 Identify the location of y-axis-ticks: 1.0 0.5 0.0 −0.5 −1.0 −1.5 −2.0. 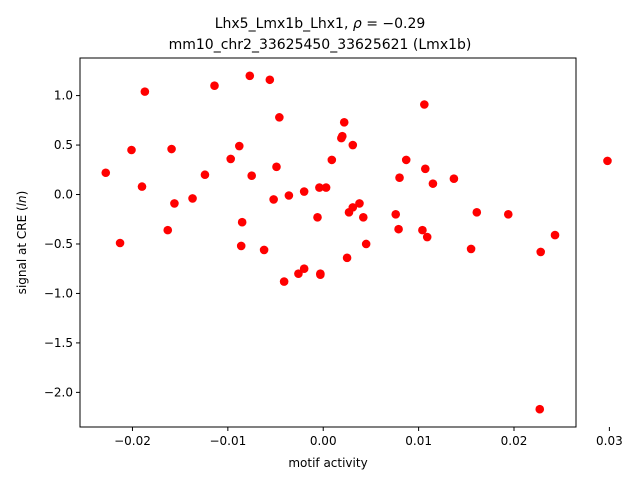
(62, 244).